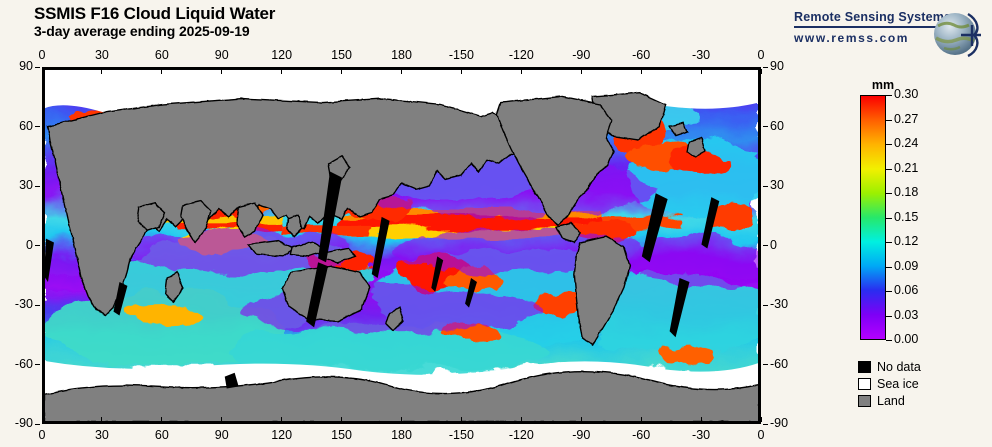 The height and width of the screenshot is (447, 992). I want to click on legend-item: No data, so click(889, 366).